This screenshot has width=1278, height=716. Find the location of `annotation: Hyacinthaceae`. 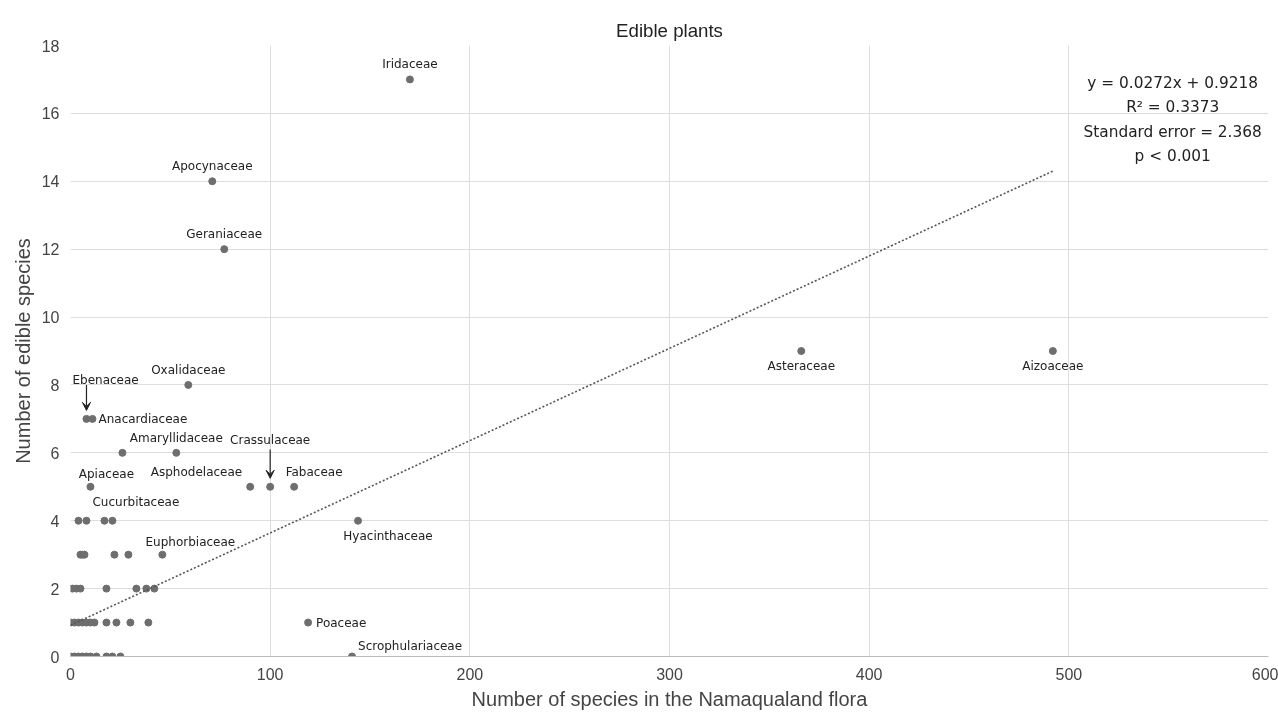

annotation: Hyacinthaceae is located at coordinates (388, 535).